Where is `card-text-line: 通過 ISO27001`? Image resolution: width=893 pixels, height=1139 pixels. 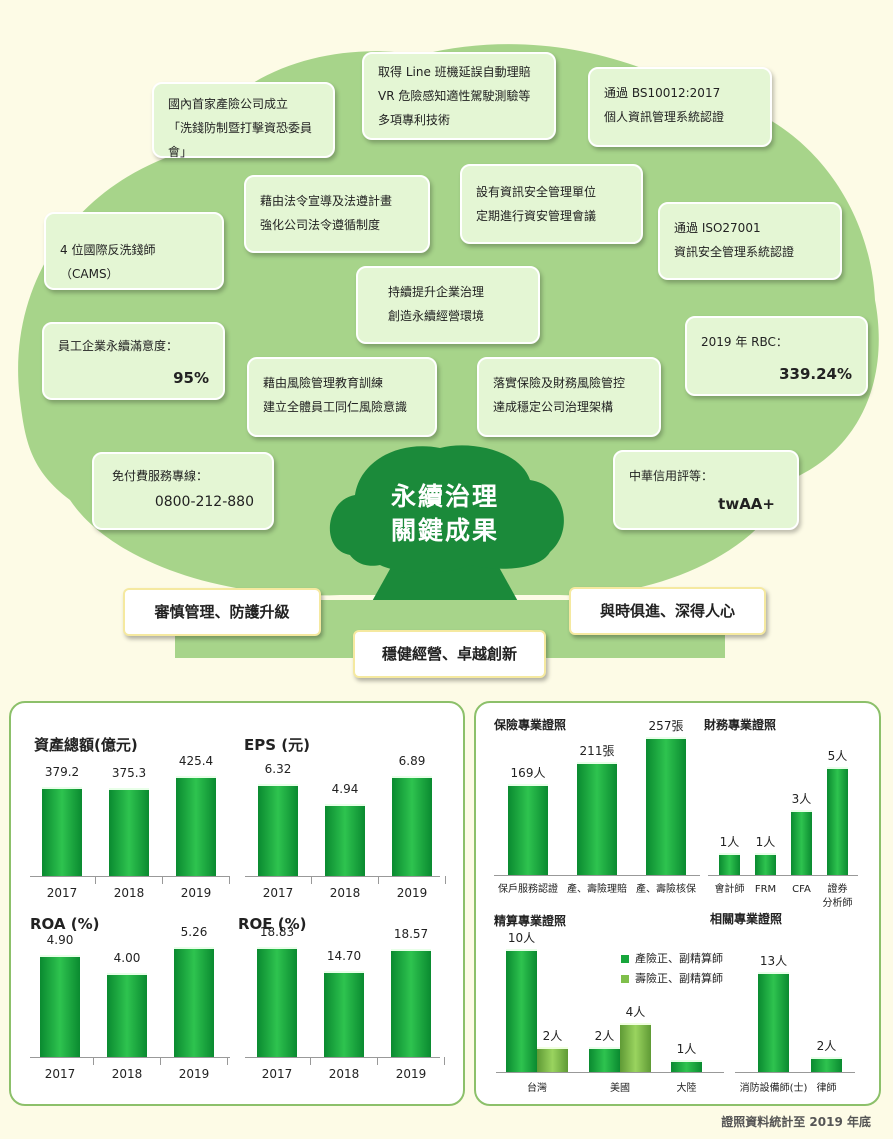 card-text-line: 通過 ISO27001 is located at coordinates (717, 228).